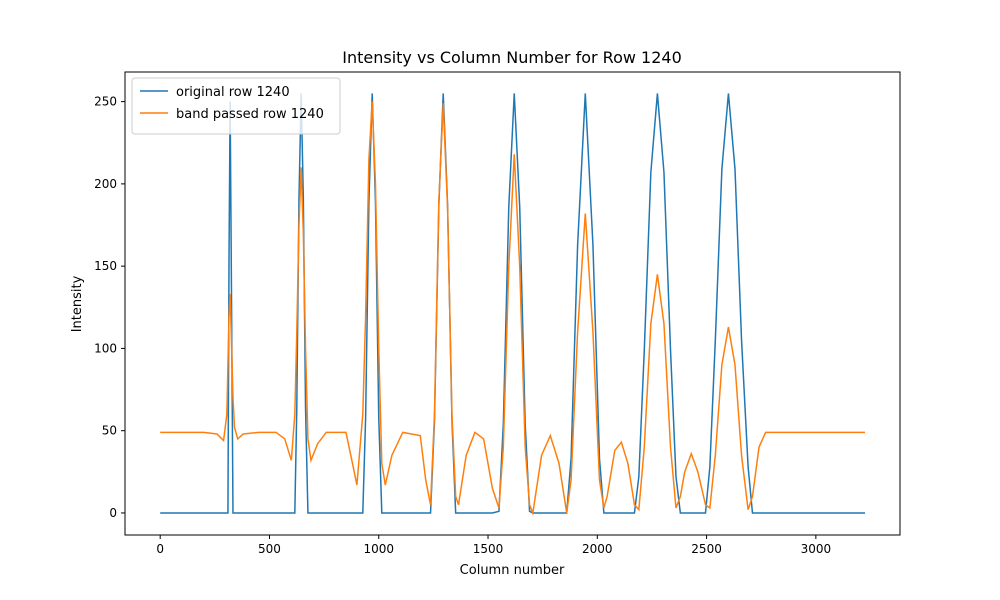 The height and width of the screenshot is (600, 1000). I want to click on legend-box, so click(236, 106).